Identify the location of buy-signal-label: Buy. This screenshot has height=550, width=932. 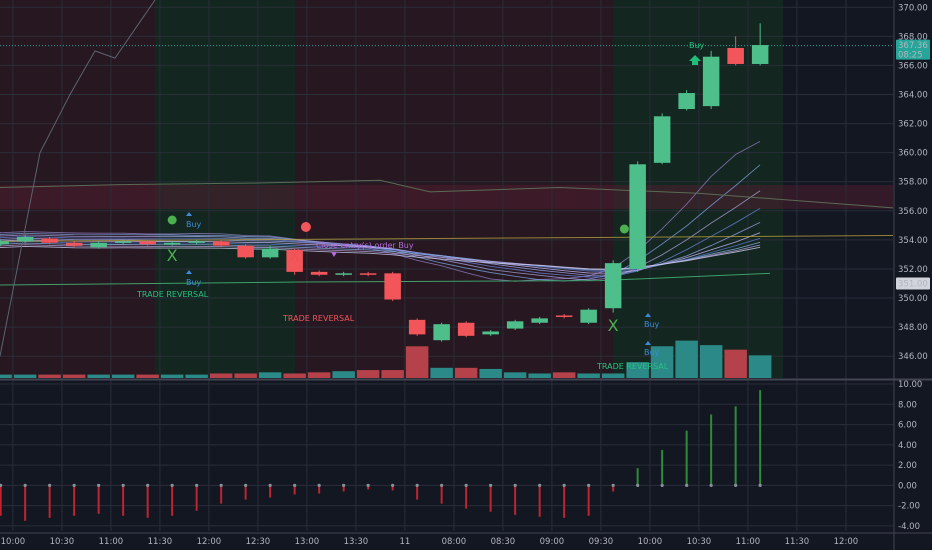
(697, 45).